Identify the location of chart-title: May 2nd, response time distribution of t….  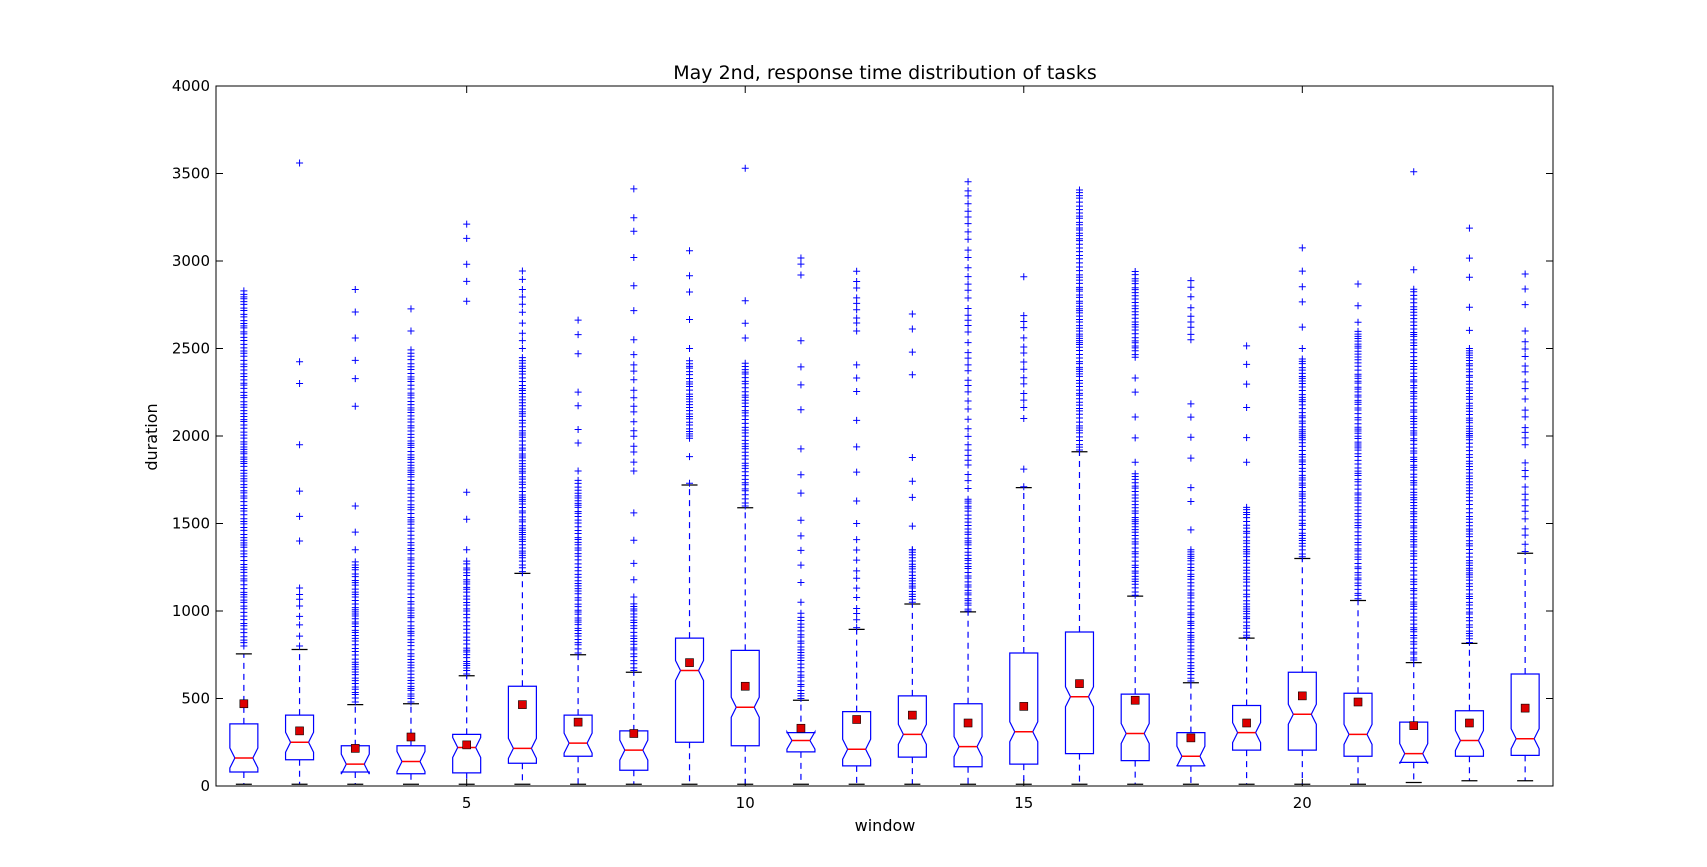
(884, 73).